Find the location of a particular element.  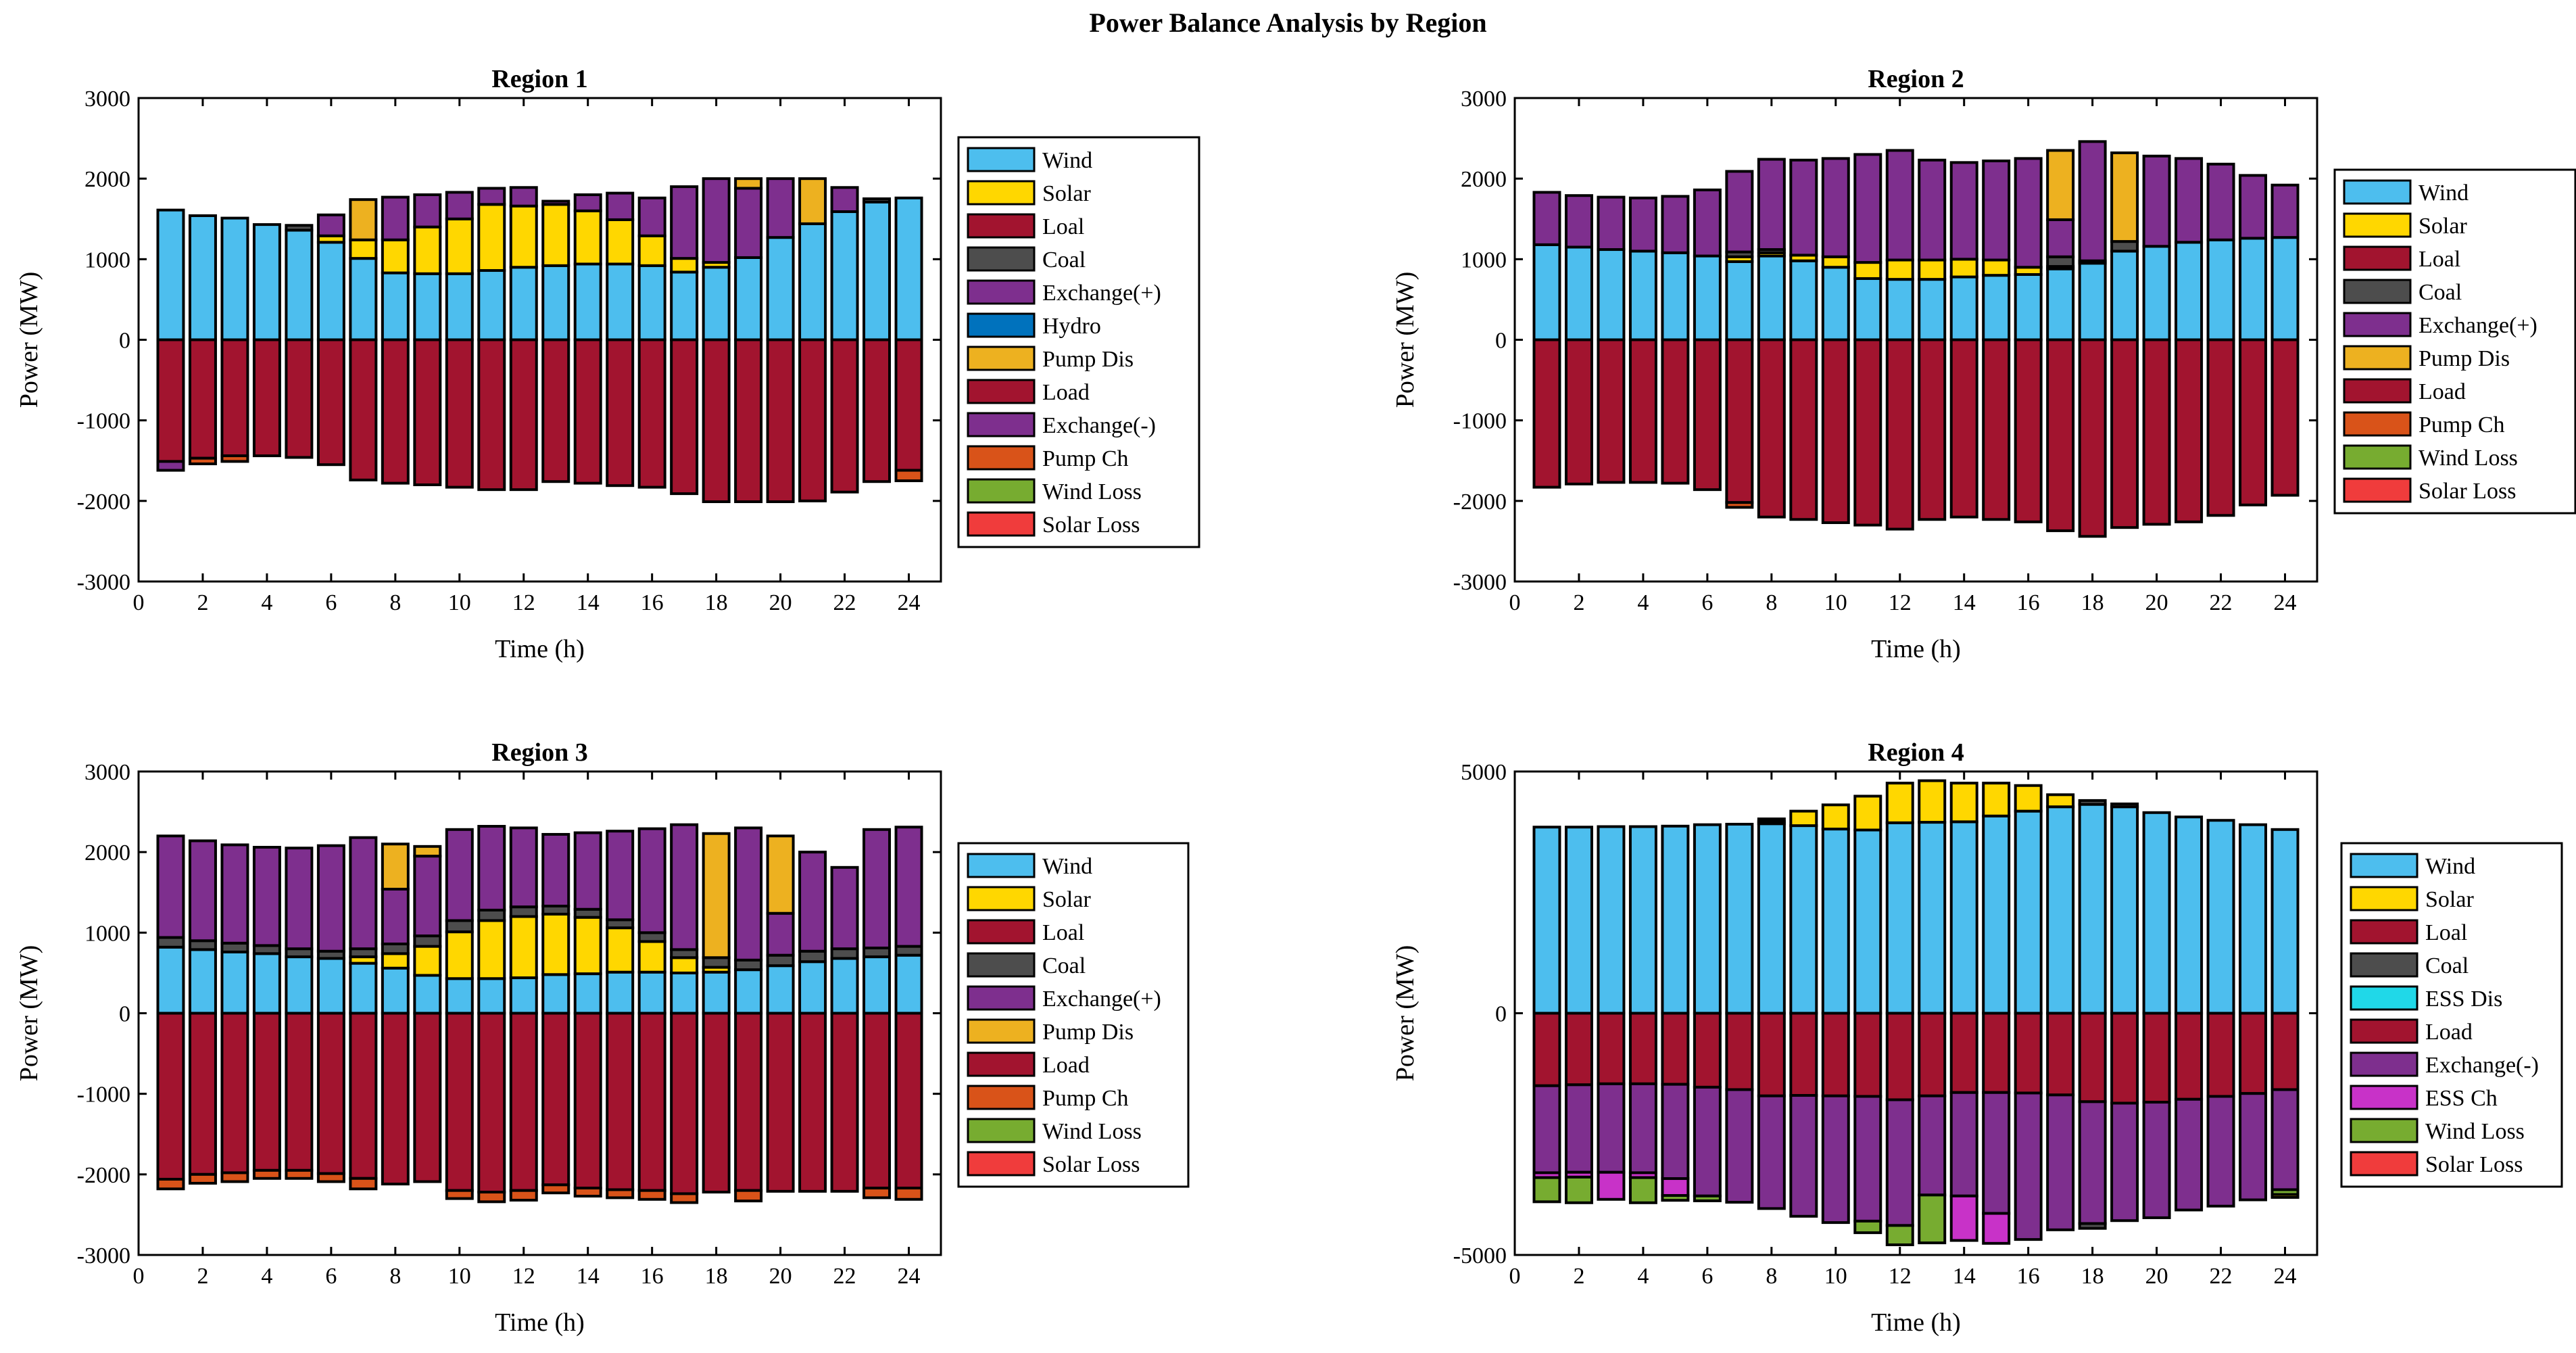

bar-load-h9 is located at coordinates (427, 412).